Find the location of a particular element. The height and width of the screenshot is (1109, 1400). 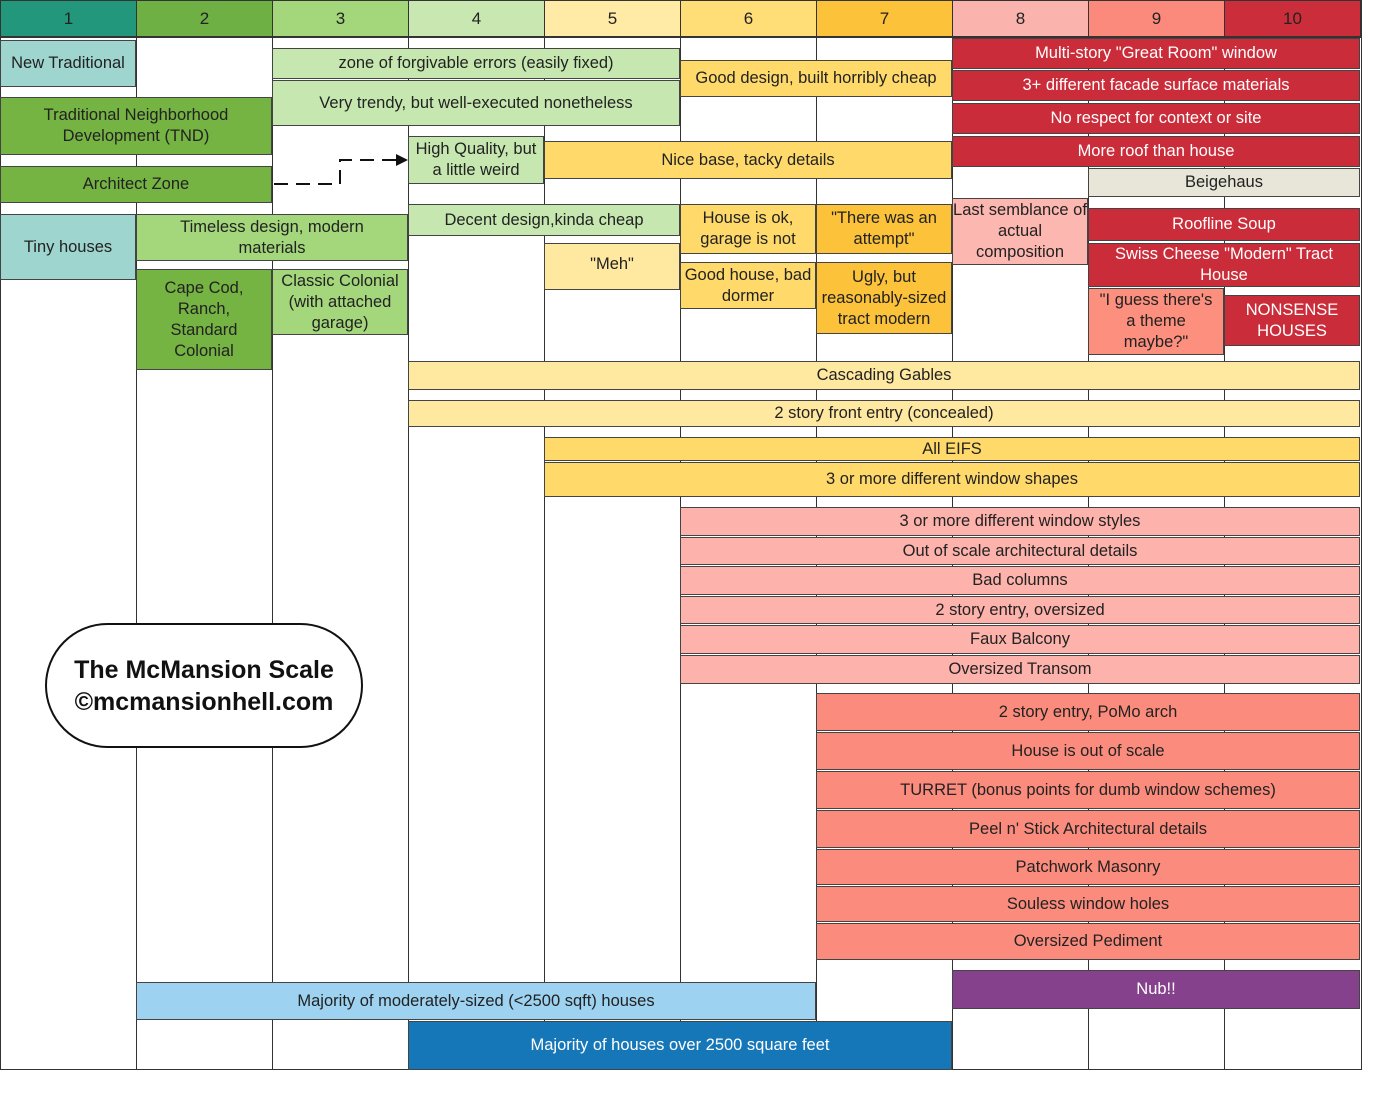

column-header-10: 10 is located at coordinates (1292, 19).